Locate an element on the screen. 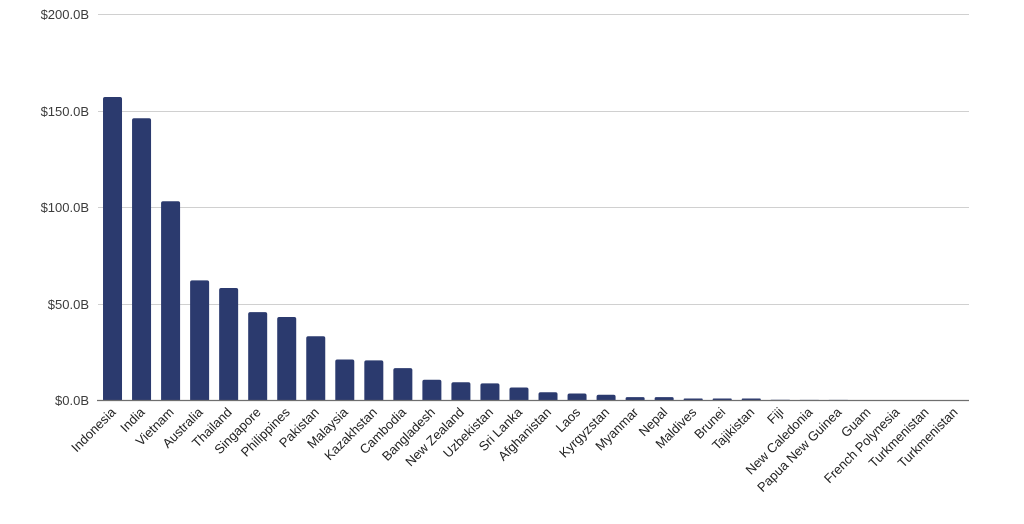 This screenshot has width=1024, height=524. bar-kazakhstan is located at coordinates (374, 380).